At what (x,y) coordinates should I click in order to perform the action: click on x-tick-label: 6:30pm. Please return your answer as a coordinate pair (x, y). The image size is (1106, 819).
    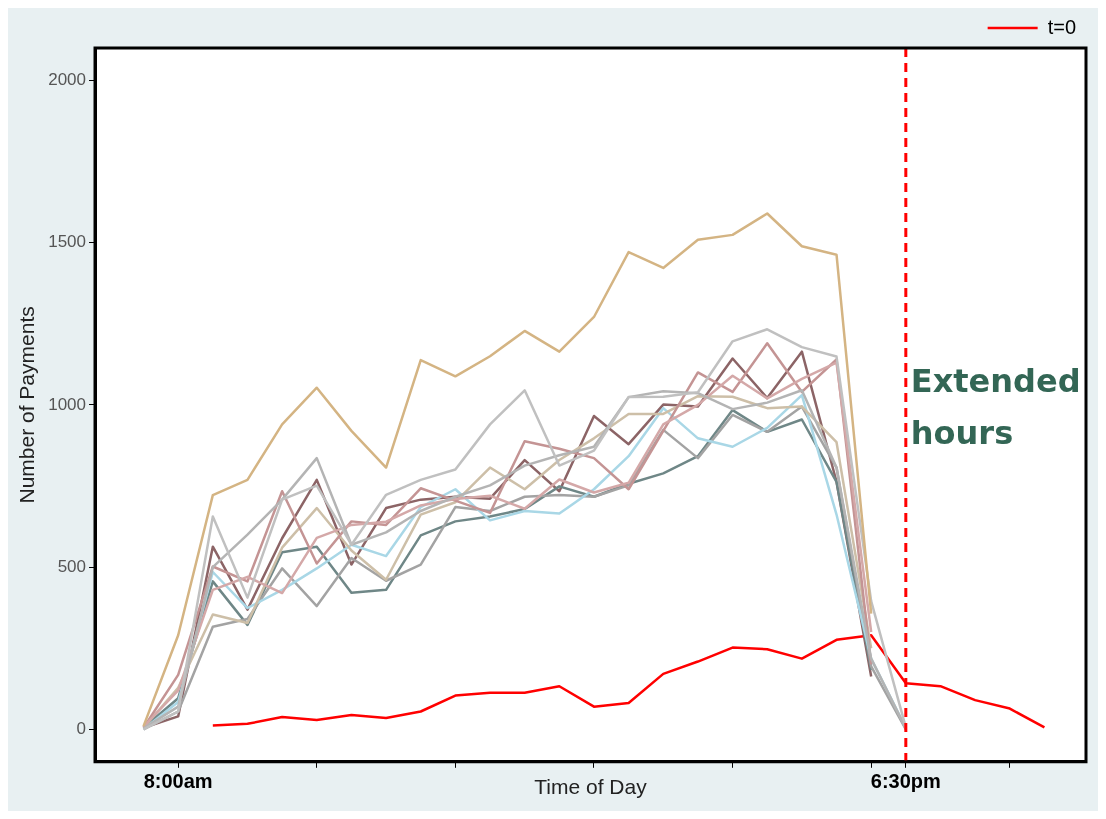
    Looking at the image, I should click on (905, 781).